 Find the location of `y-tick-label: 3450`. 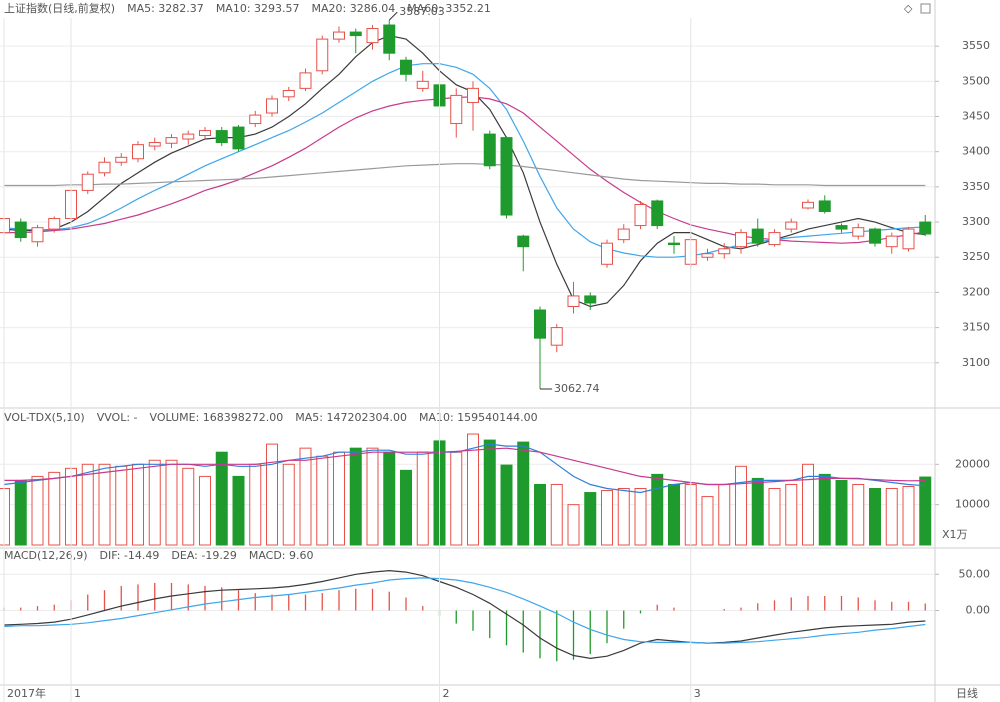

y-tick-label: 3450 is located at coordinates (976, 116).